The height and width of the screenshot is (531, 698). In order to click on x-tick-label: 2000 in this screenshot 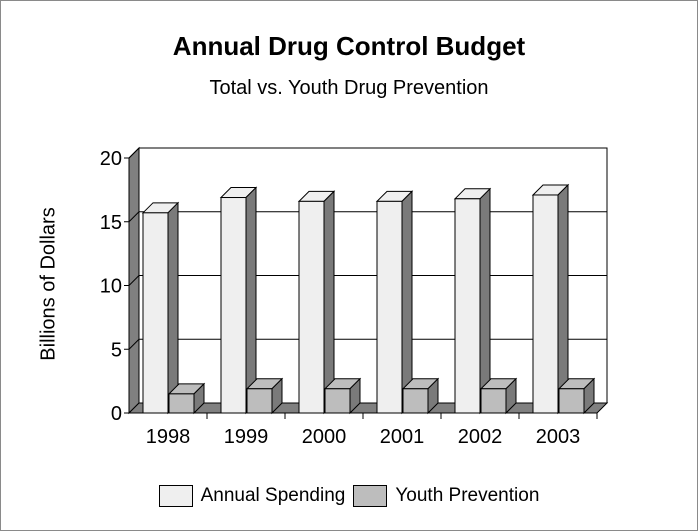, I will do `click(324, 437)`.